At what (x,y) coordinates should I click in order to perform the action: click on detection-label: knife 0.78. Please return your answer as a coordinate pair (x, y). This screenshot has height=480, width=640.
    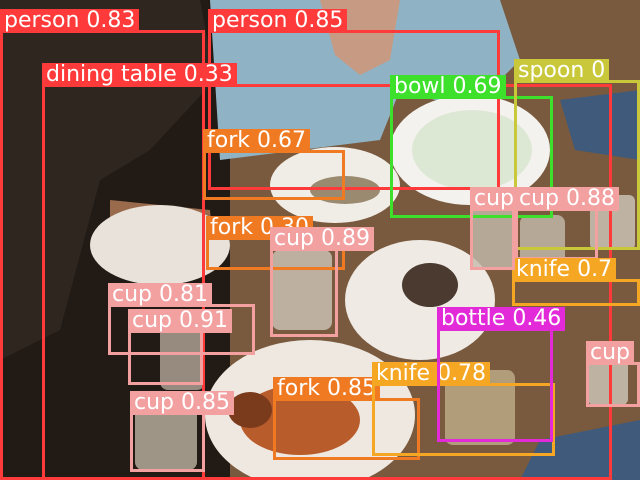
    Looking at the image, I should click on (431, 374).